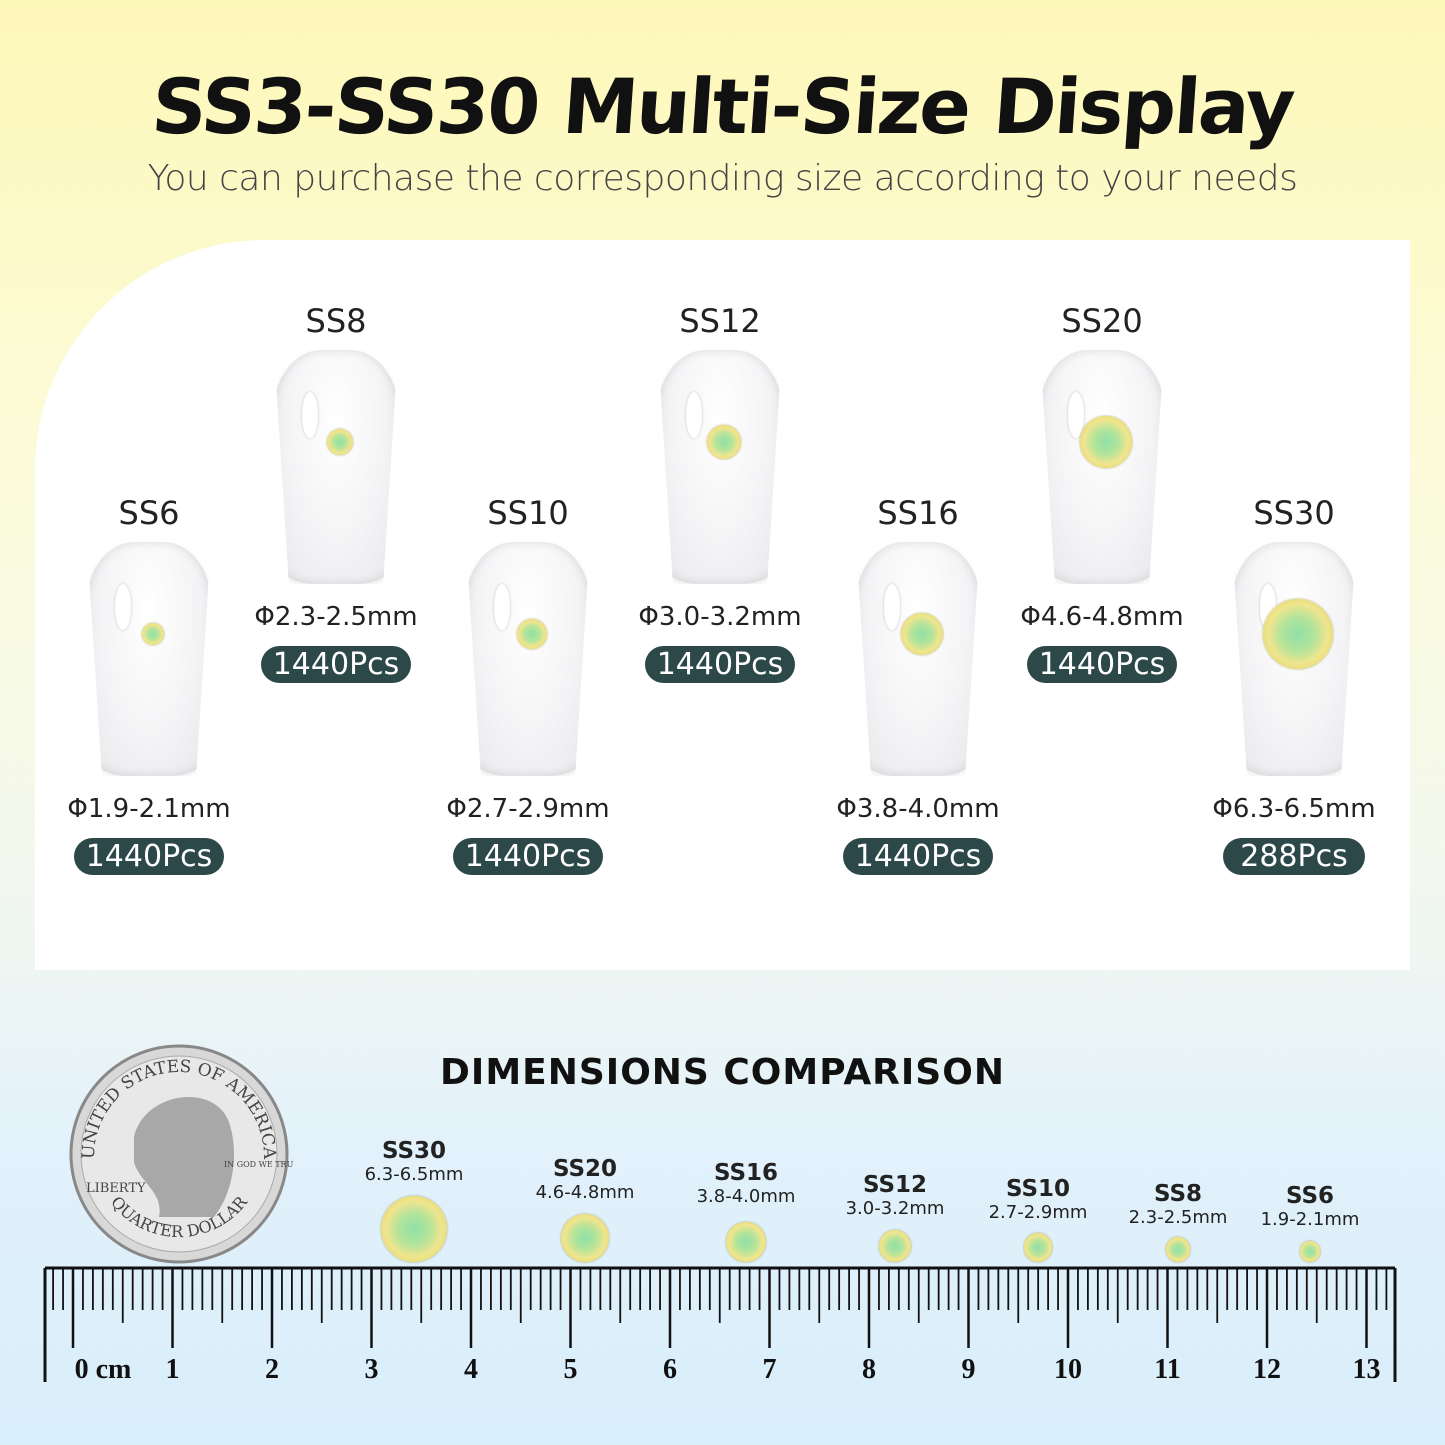 This screenshot has height=1445, width=1445. Describe the element at coordinates (720, 1325) in the screenshot. I see `ruler: 0 cm 1 2 3 4 5 6 7 8 9 10 11 12 13` at that location.